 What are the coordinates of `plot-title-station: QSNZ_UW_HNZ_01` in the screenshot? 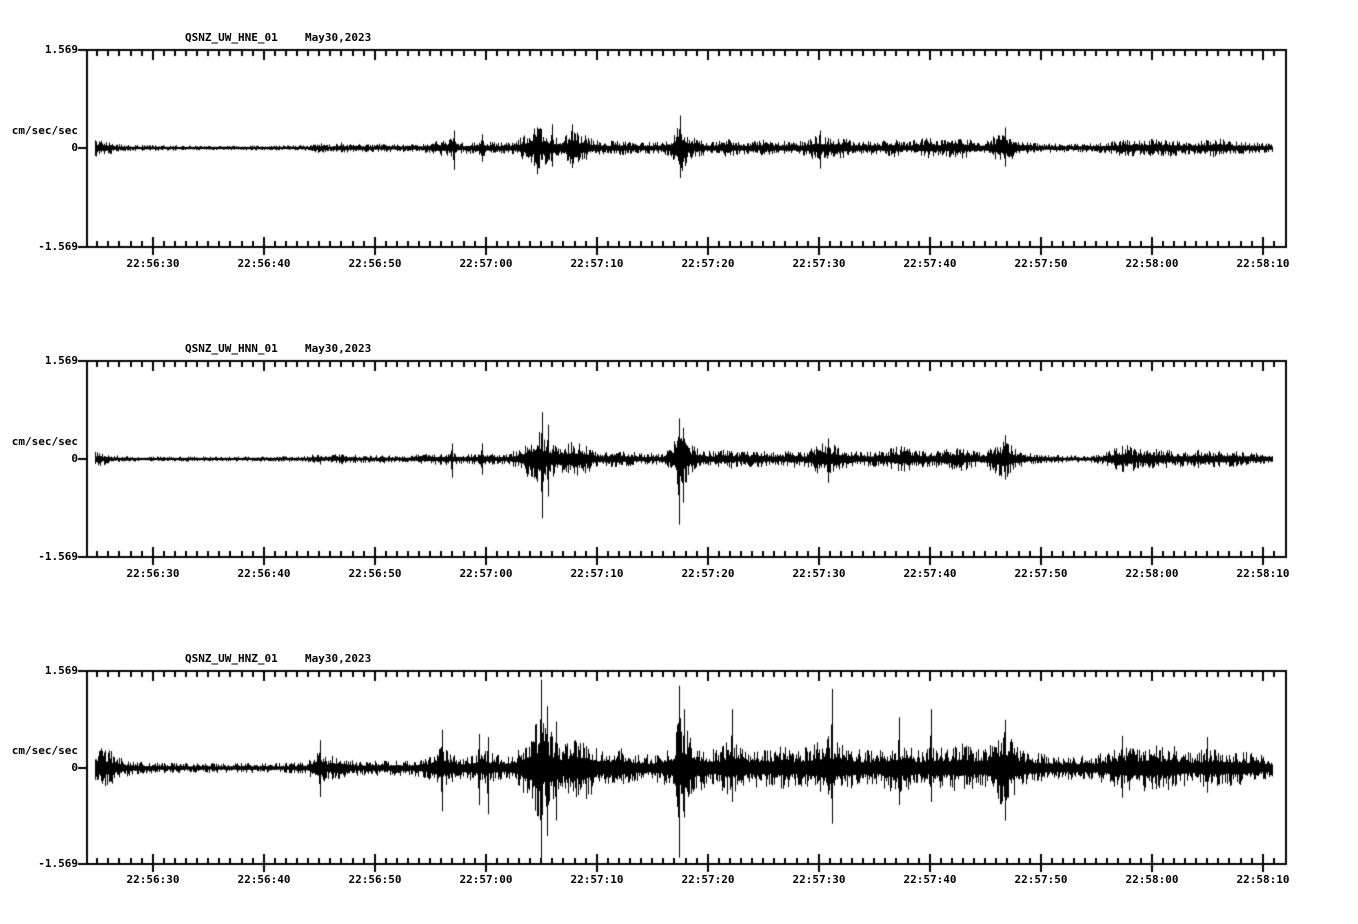 It's located at (231, 658).